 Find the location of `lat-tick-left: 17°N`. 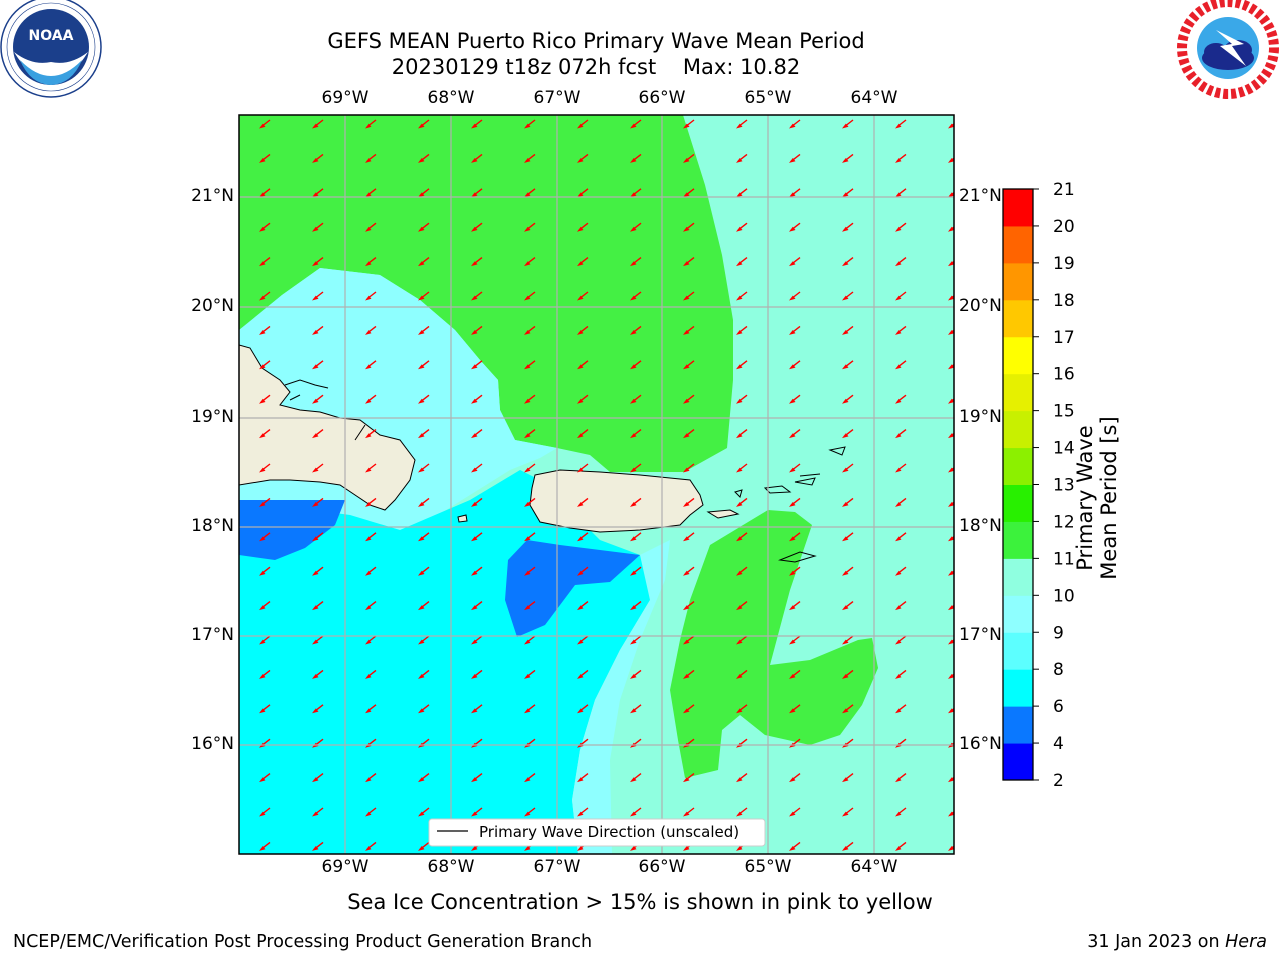

lat-tick-left: 17°N is located at coordinates (212, 635).